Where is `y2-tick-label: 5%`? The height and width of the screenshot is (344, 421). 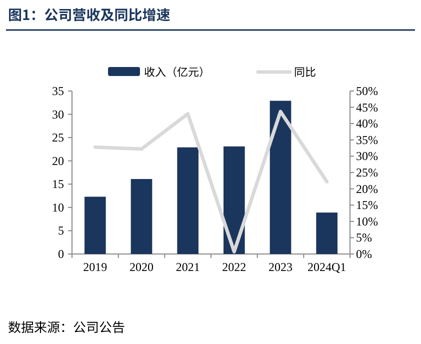 y2-tick-label: 5% is located at coordinates (364, 237).